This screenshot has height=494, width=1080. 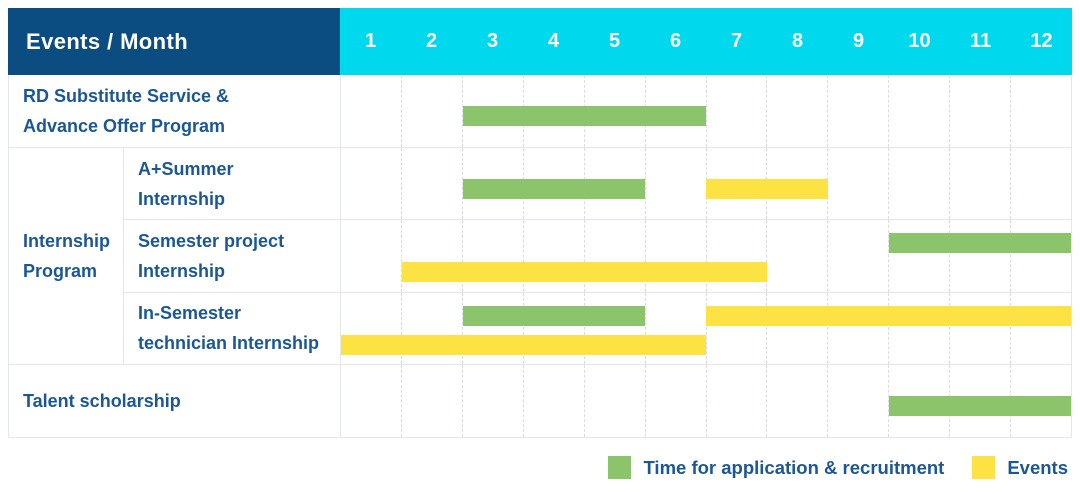 What do you see at coordinates (370, 41) in the screenshot?
I see `month-header-label: 1` at bounding box center [370, 41].